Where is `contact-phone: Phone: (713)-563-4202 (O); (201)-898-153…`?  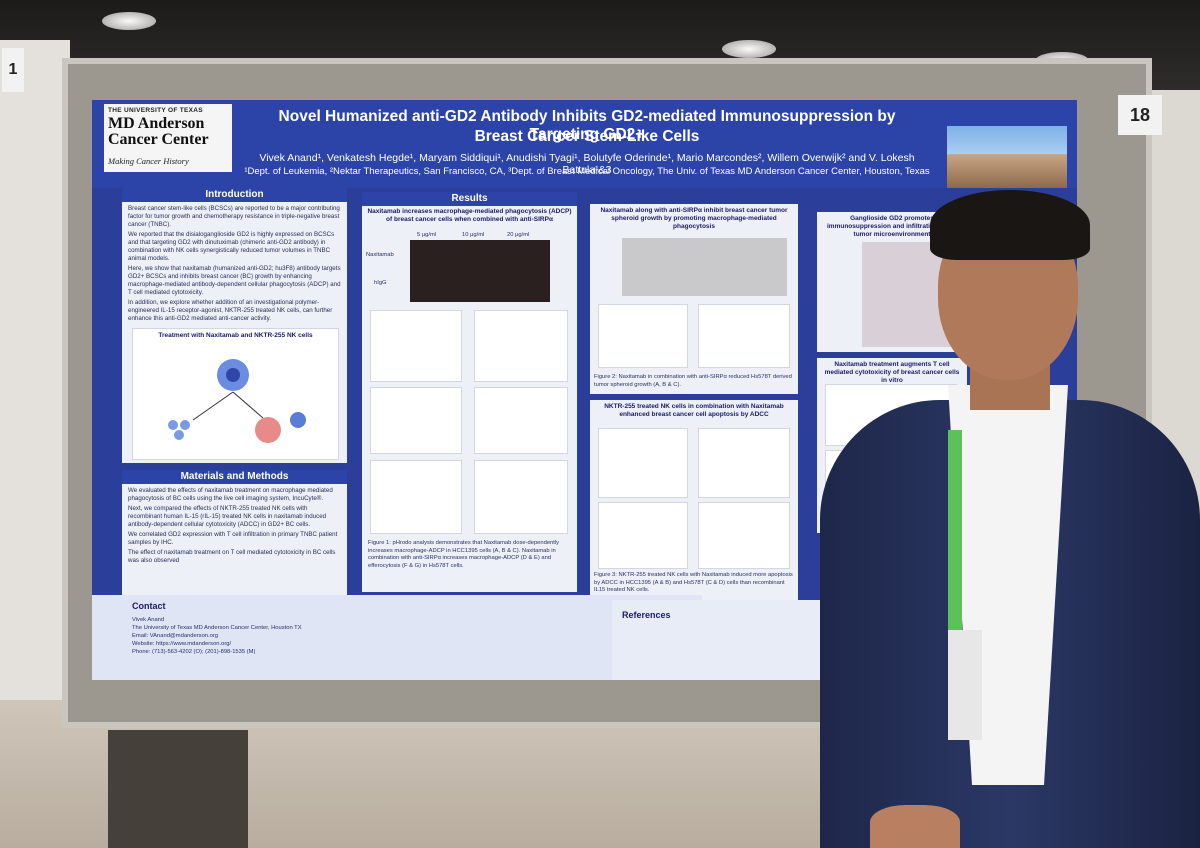
contact-phone: Phone: (713)-563-4202 (O); (201)-898-153… is located at coordinates (194, 652).